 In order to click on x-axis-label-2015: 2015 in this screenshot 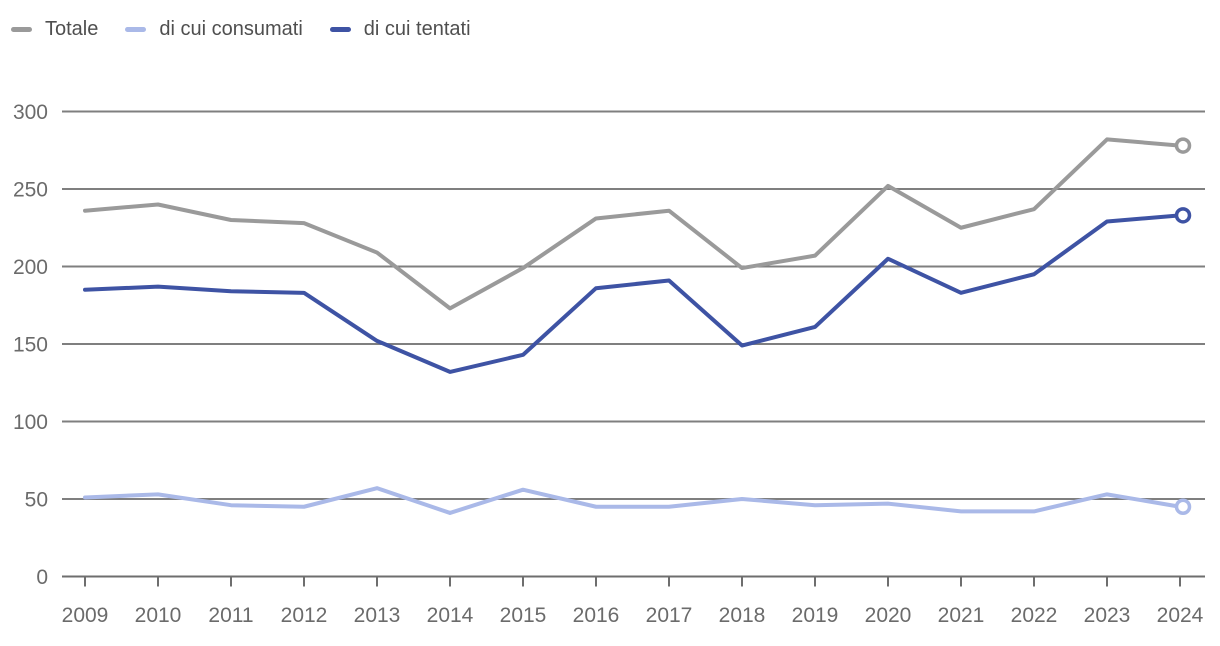, I will do `click(523, 615)`.